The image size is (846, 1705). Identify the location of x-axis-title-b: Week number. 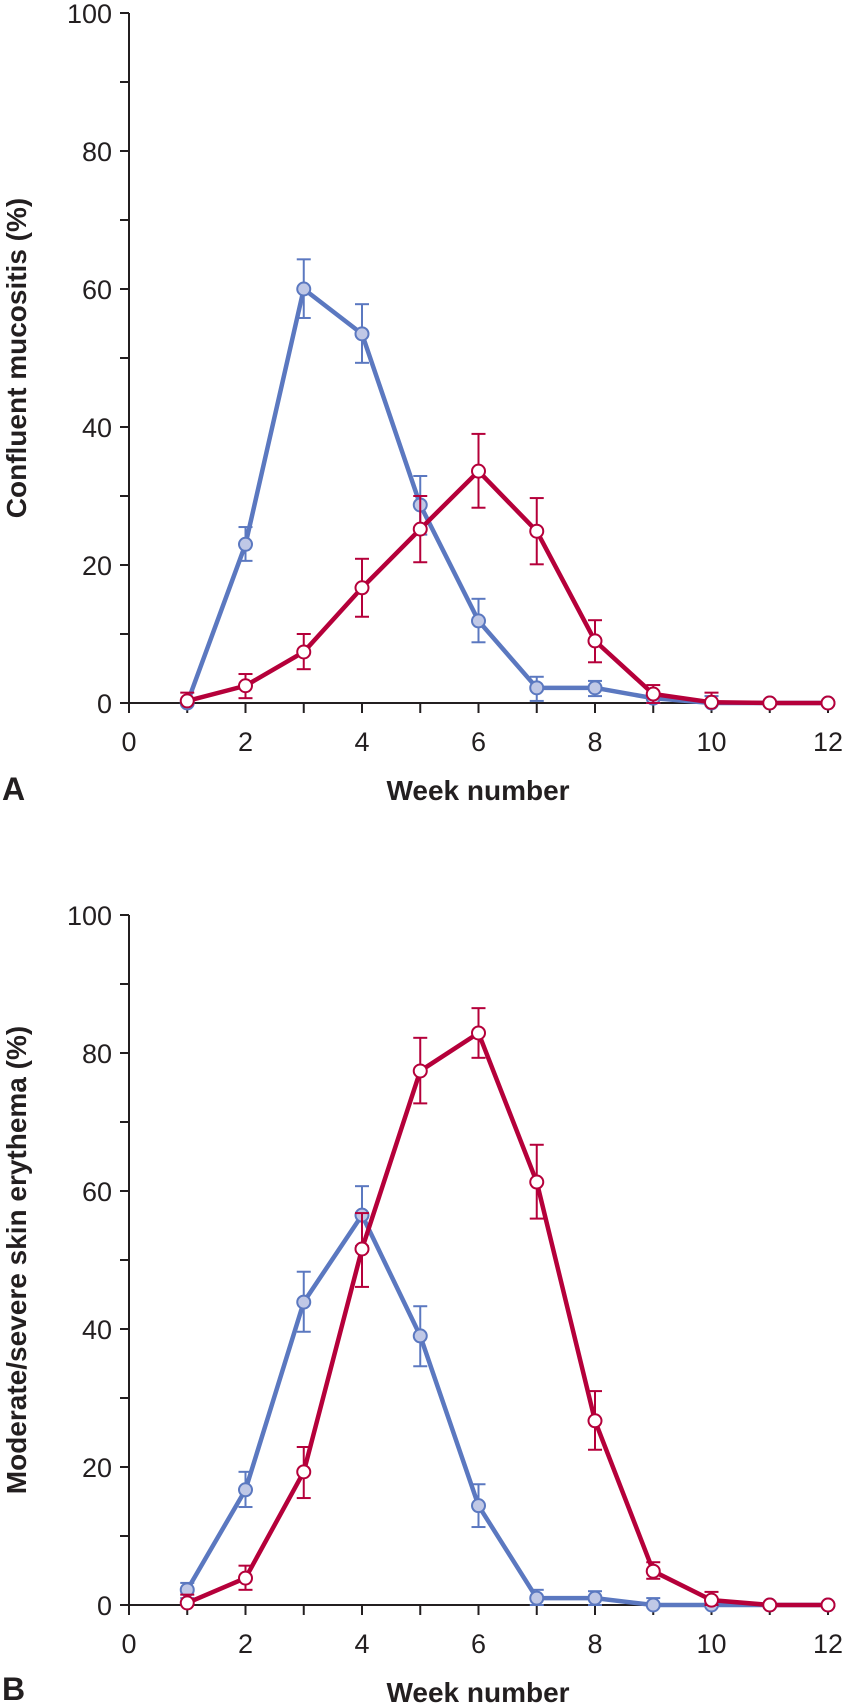
(477, 1691).